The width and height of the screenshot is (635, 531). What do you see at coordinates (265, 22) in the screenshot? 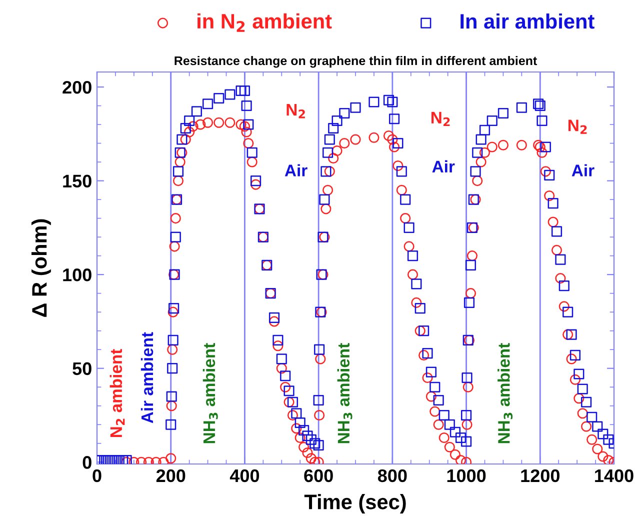
I see `legend-label: in N$_{2}$ ambient` at bounding box center [265, 22].